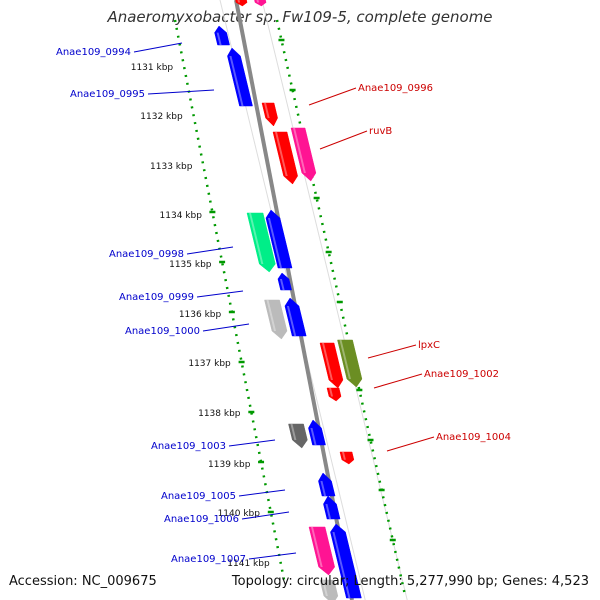  Describe the element at coordinates (161, 117) in the screenshot. I see `position-label: 1132 kbp` at that location.